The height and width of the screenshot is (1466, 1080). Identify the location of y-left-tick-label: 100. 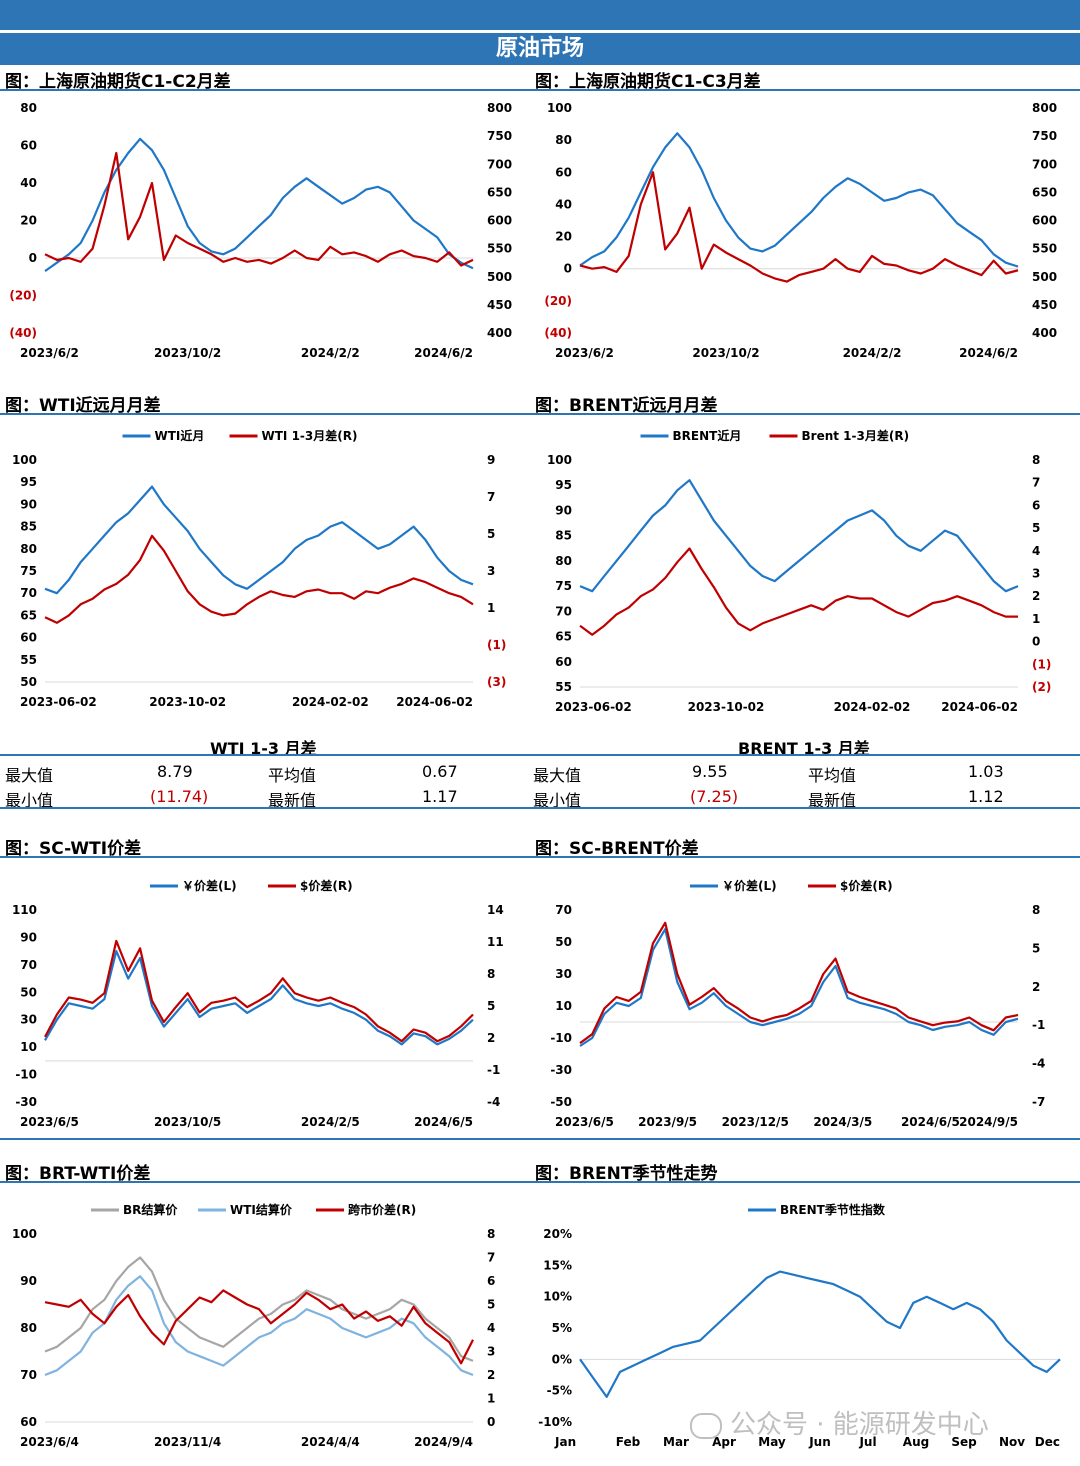
(559, 108).